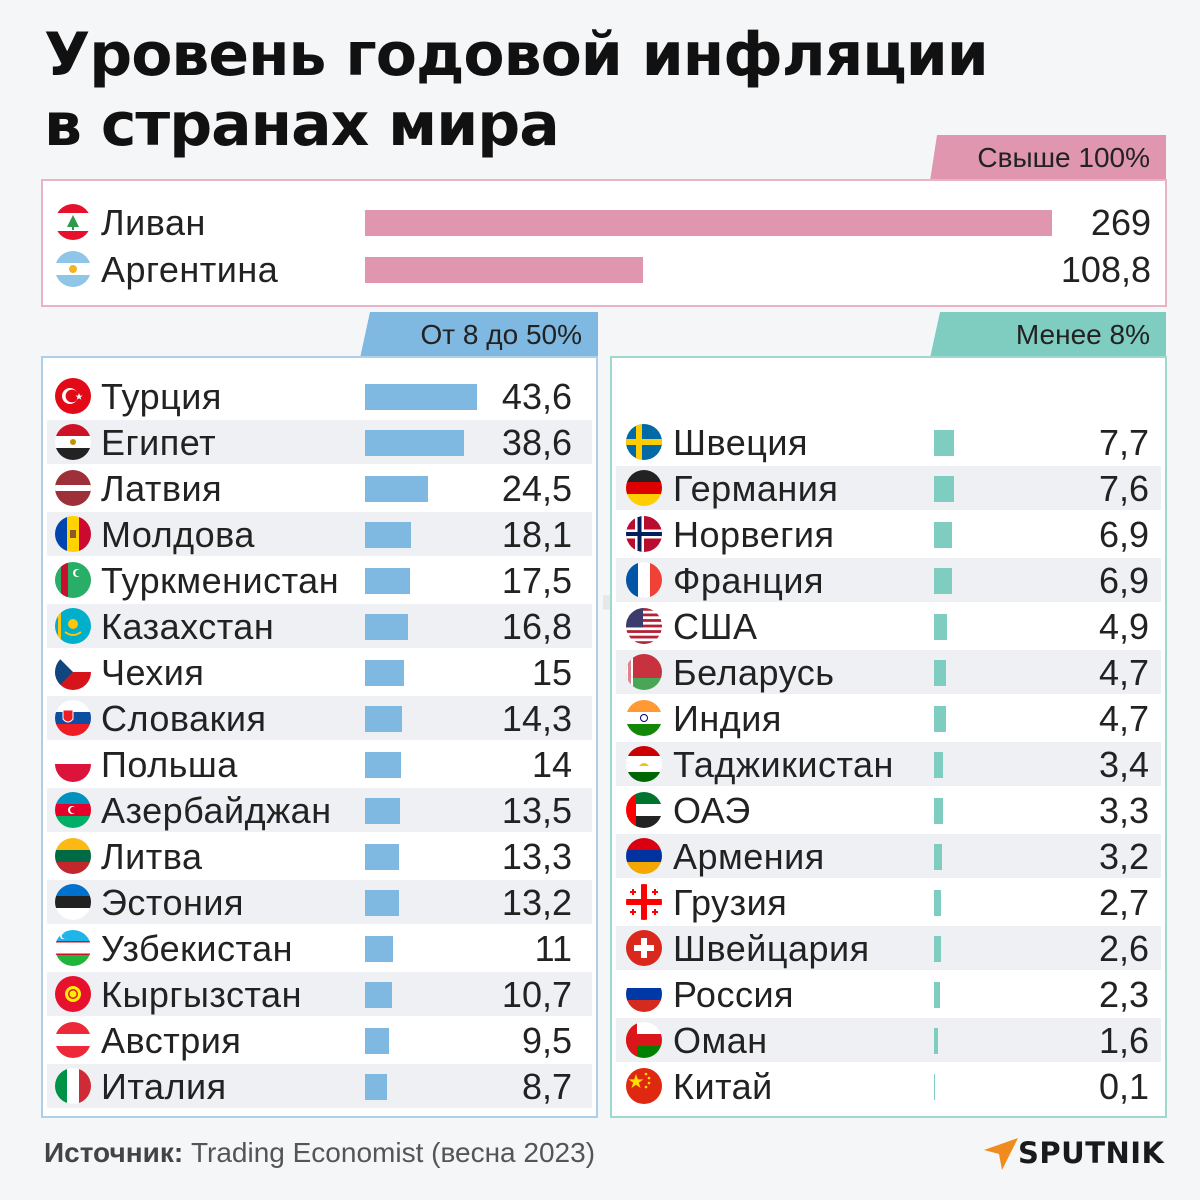 This screenshot has height=1200, width=1200. I want to click on country-label: Словакия, so click(184, 718).